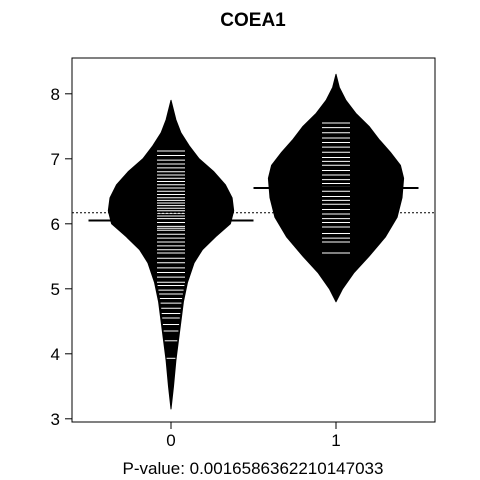 The image size is (480, 480). What do you see at coordinates (170, 440) in the screenshot?
I see `x-tick-label-0: 0` at bounding box center [170, 440].